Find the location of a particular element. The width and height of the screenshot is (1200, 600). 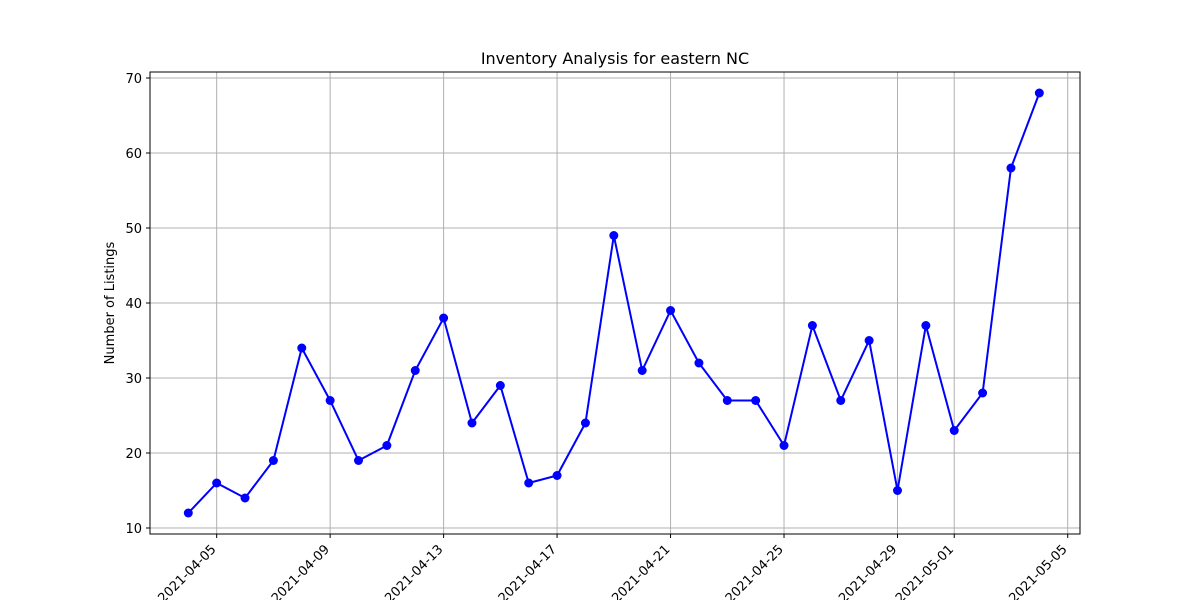

chart-title: Inventory Analysis for eastern NC is located at coordinates (615, 58).